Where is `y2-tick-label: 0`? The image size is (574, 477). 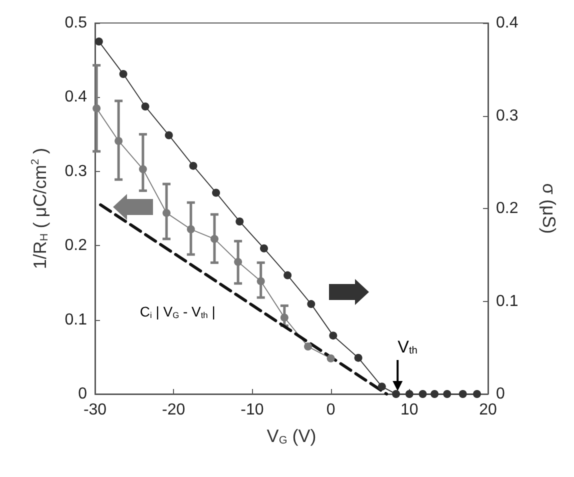 y2-tick-label: 0 is located at coordinates (500, 394).